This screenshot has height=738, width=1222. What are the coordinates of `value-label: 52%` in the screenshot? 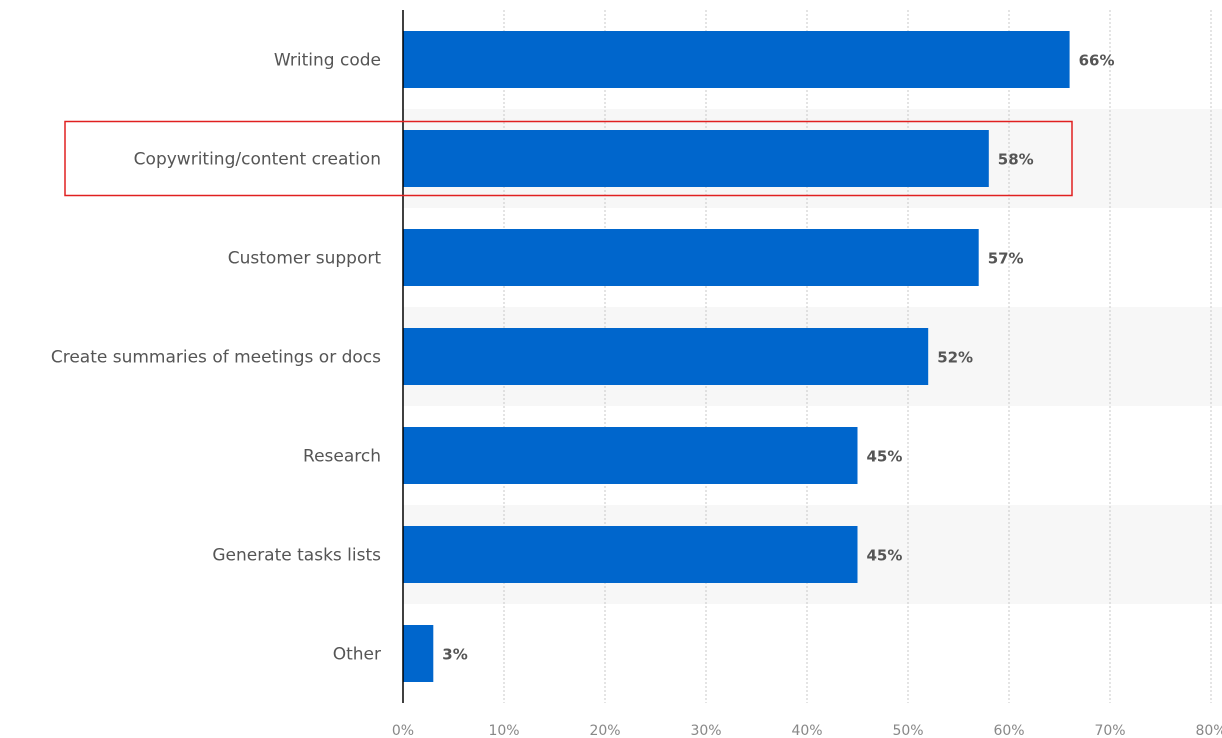 It's located at (955, 358).